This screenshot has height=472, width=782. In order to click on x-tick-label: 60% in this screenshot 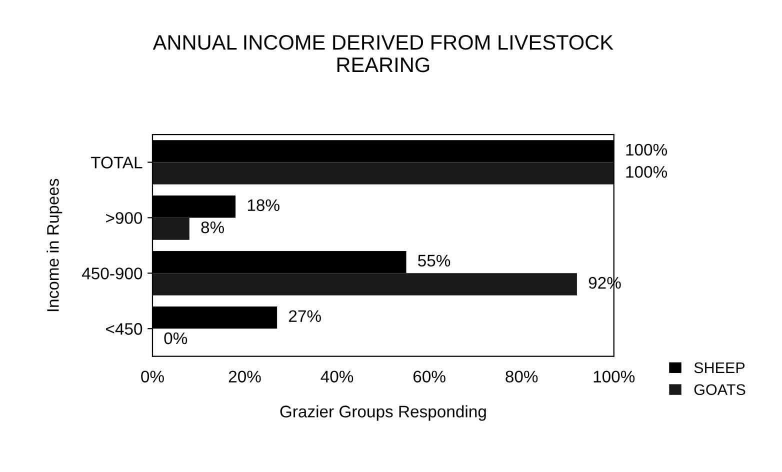, I will do `click(429, 376)`.